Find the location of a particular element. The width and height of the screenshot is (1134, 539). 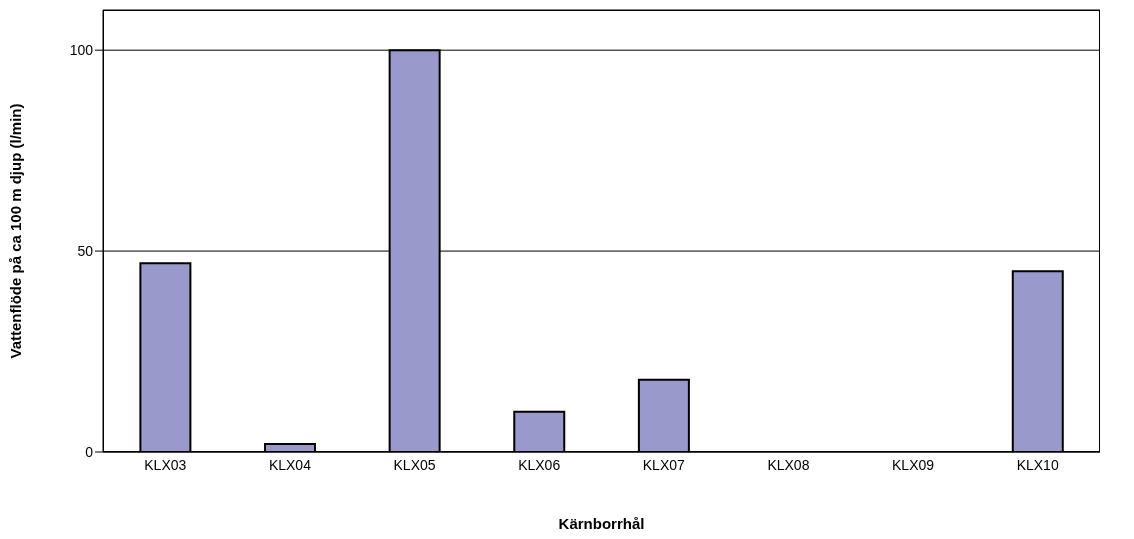

x-tick-label: KLX06 is located at coordinates (539, 464).